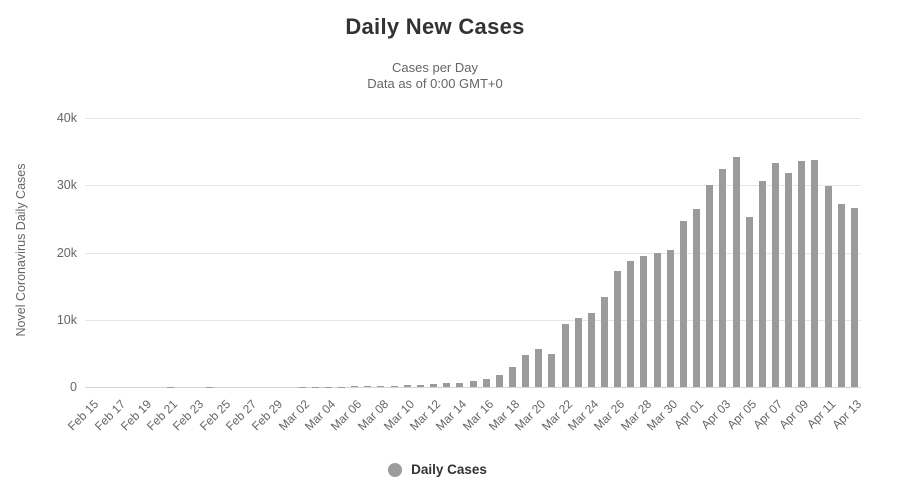 The height and width of the screenshot is (502, 901). Describe the element at coordinates (449, 469) in the screenshot. I see `legend-label: Daily Cases` at that location.